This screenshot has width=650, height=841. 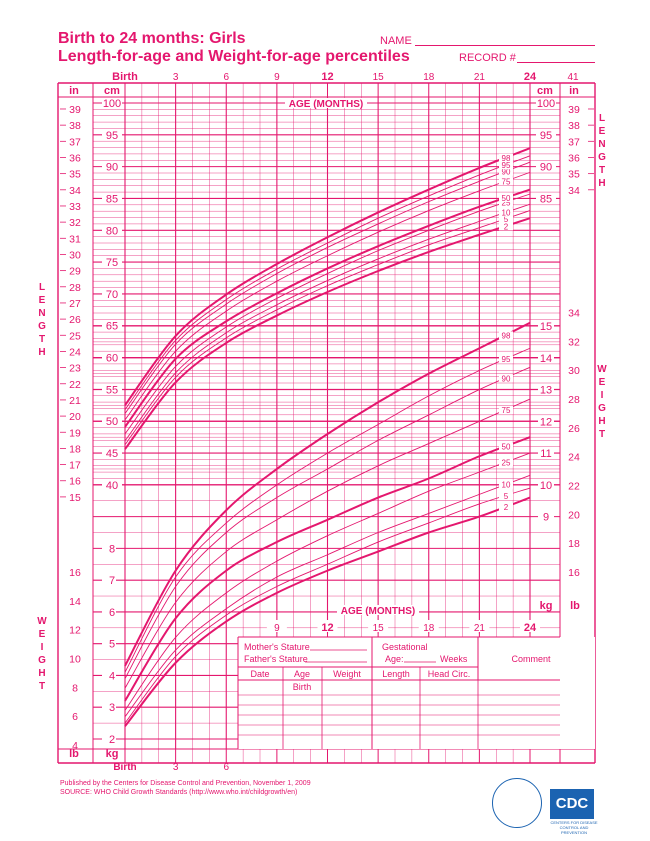 What do you see at coordinates (574, 400) in the screenshot?
I see `lb-tick-label-right: 28` at bounding box center [574, 400].